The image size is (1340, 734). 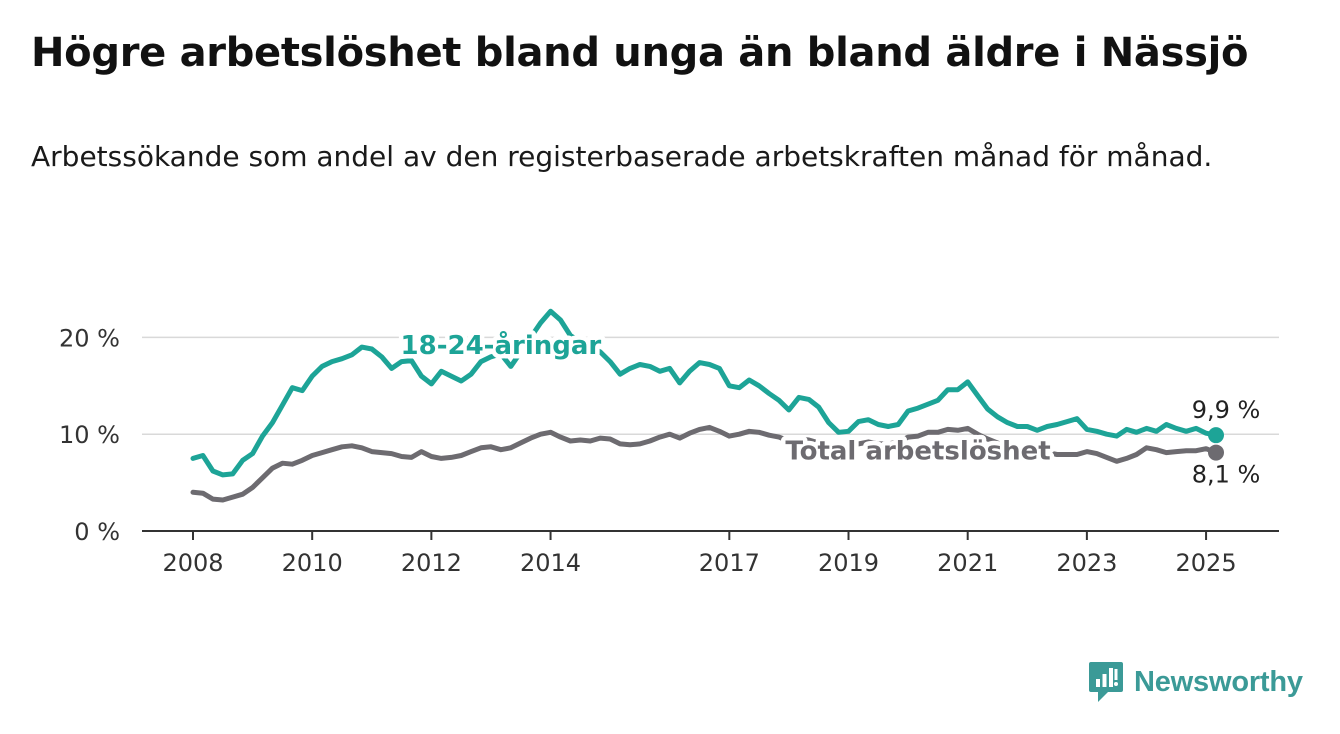 I want to click on series-label-halo: Total arbetslöshet, so click(x=917, y=452).